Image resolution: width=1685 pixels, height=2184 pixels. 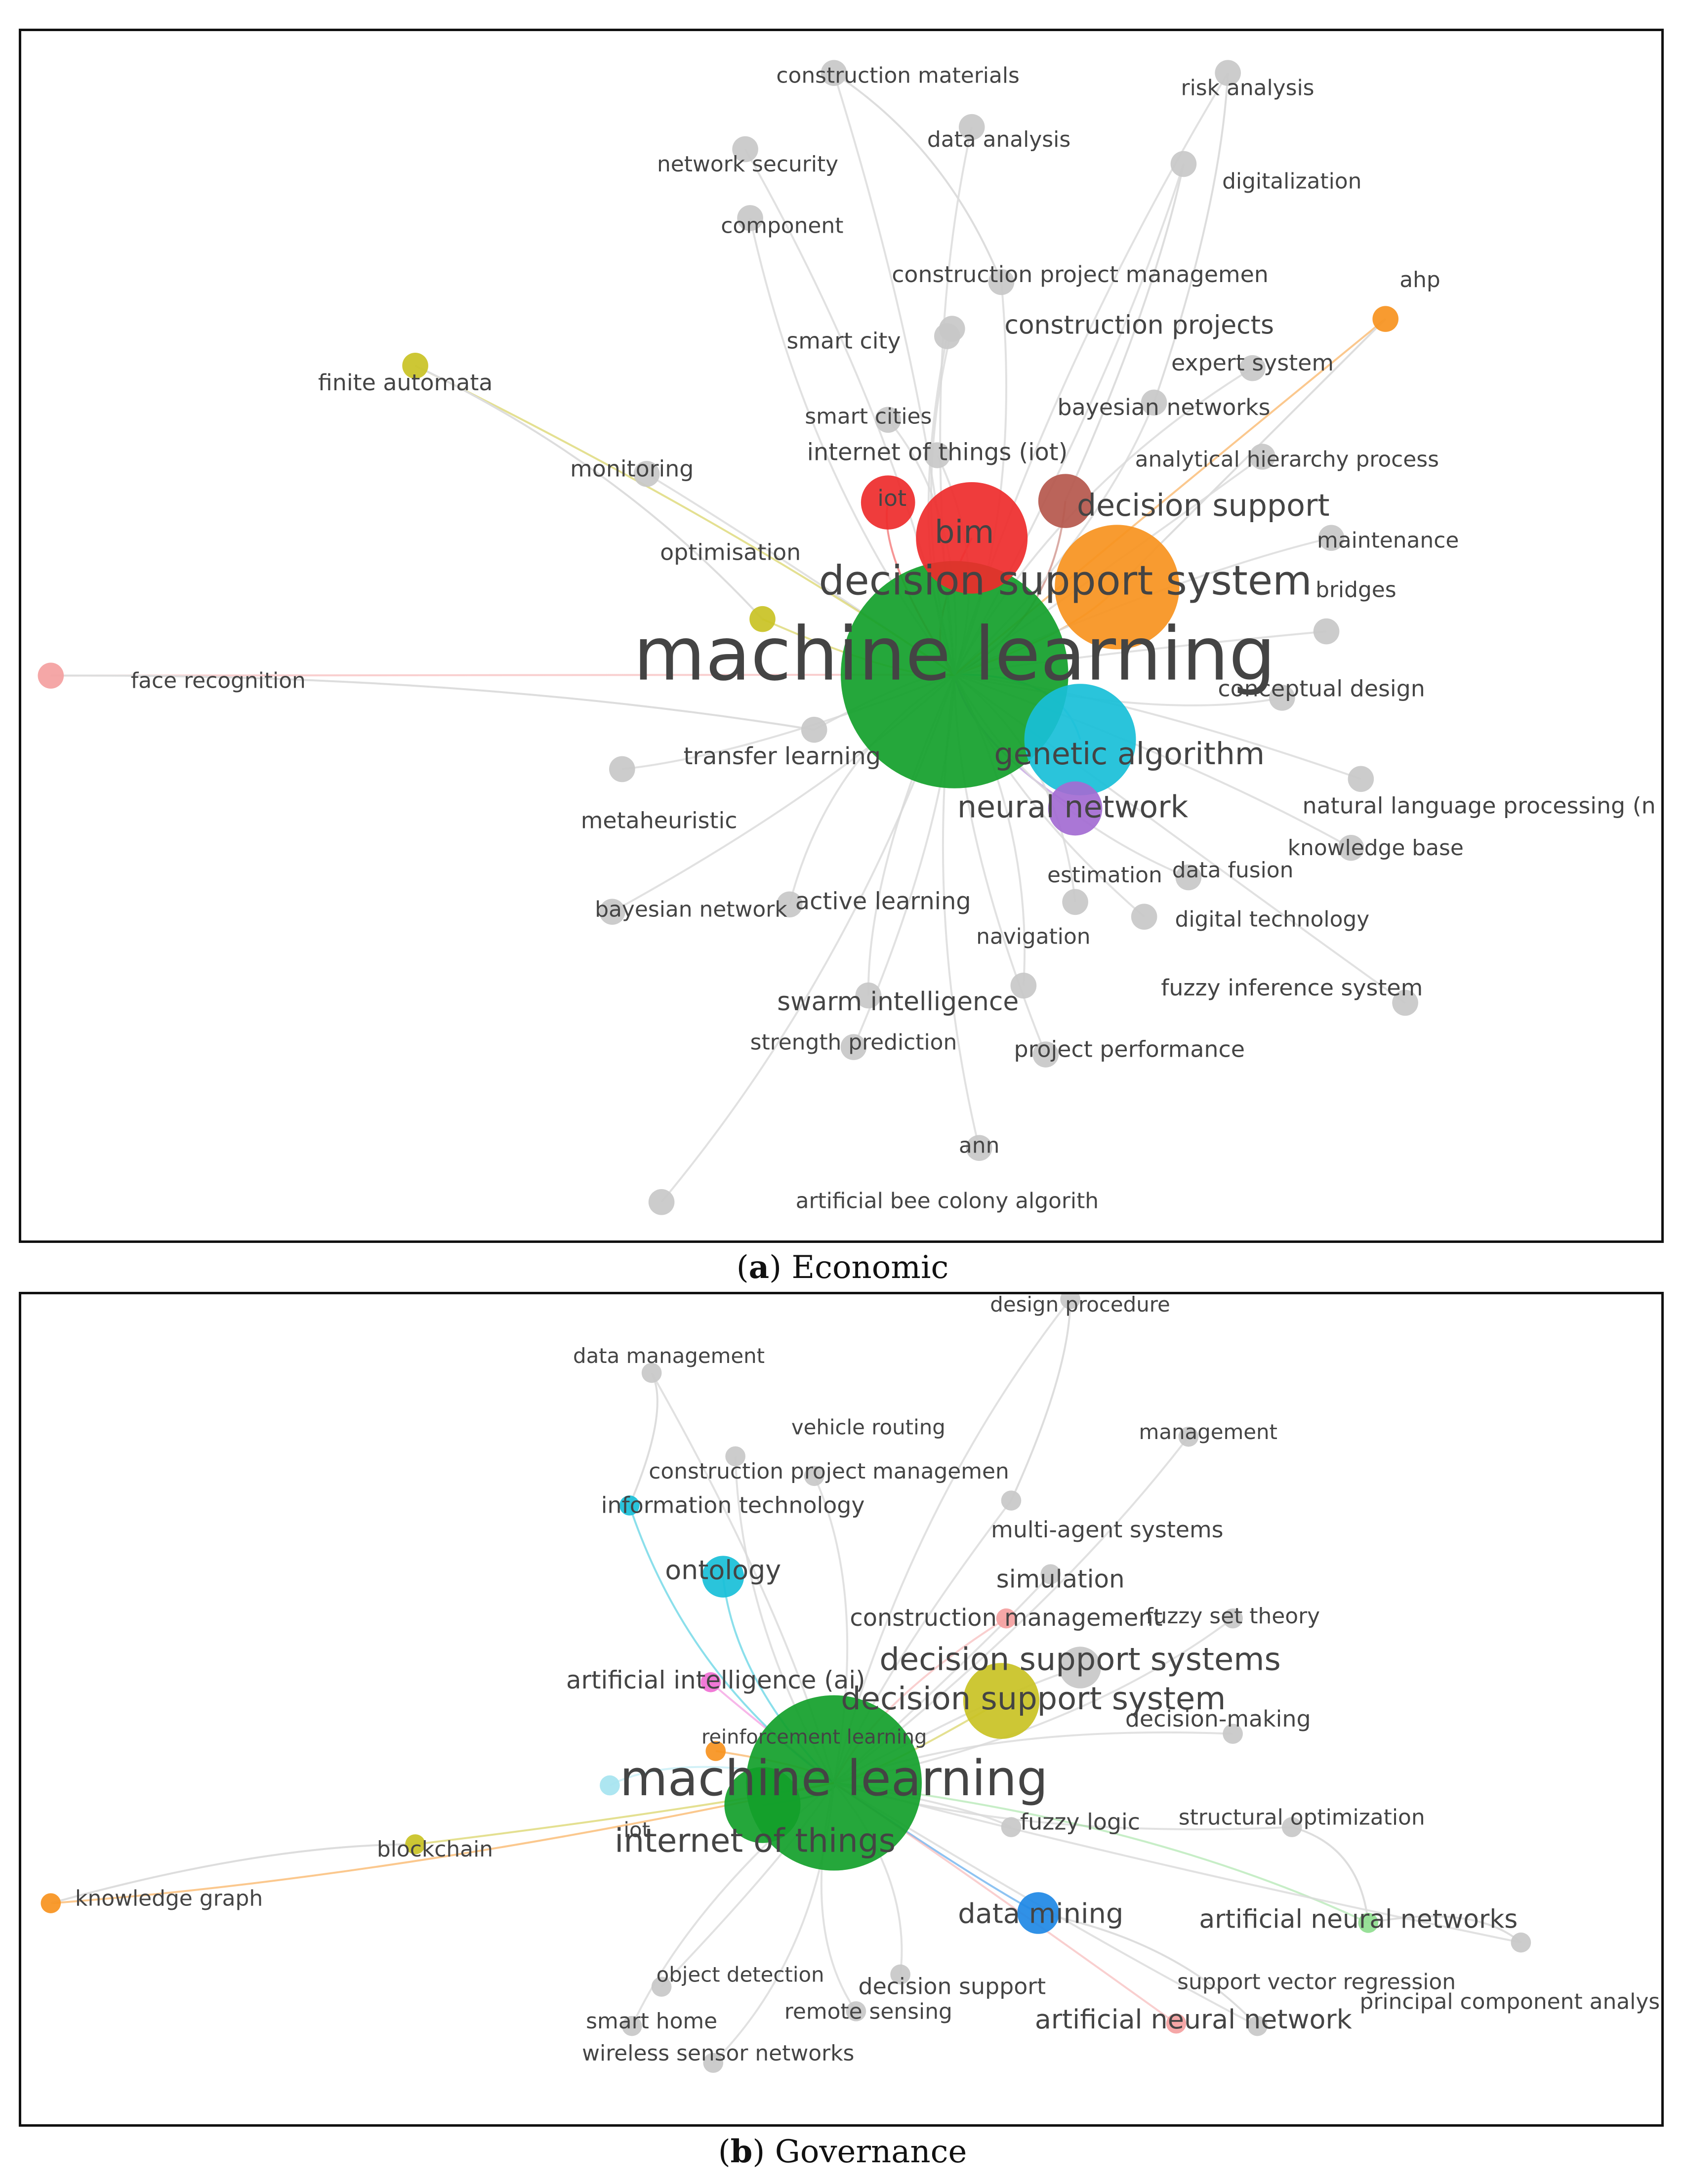 What do you see at coordinates (1001, 1701) in the screenshot?
I see `node-dss` at bounding box center [1001, 1701].